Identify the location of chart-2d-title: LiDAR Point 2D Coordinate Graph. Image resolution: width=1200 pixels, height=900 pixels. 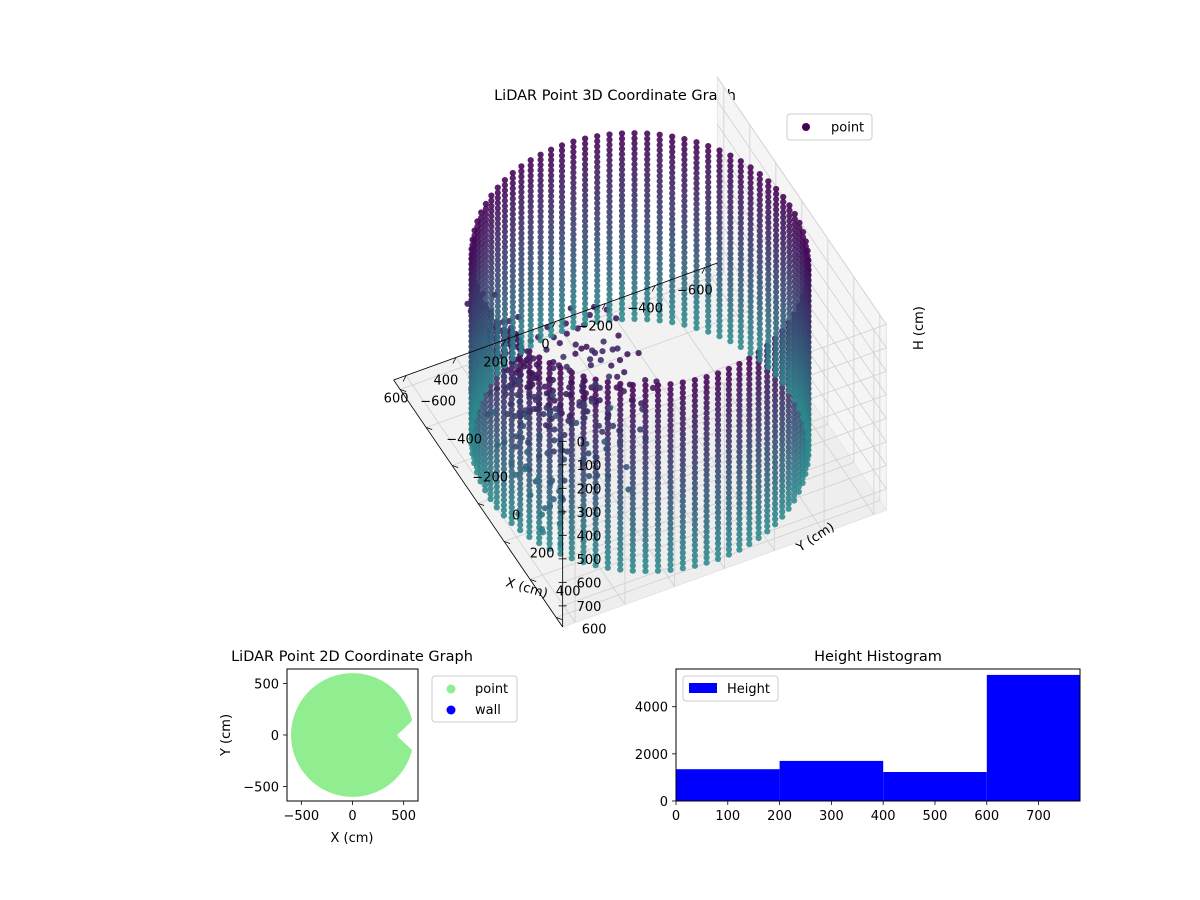
(352, 657).